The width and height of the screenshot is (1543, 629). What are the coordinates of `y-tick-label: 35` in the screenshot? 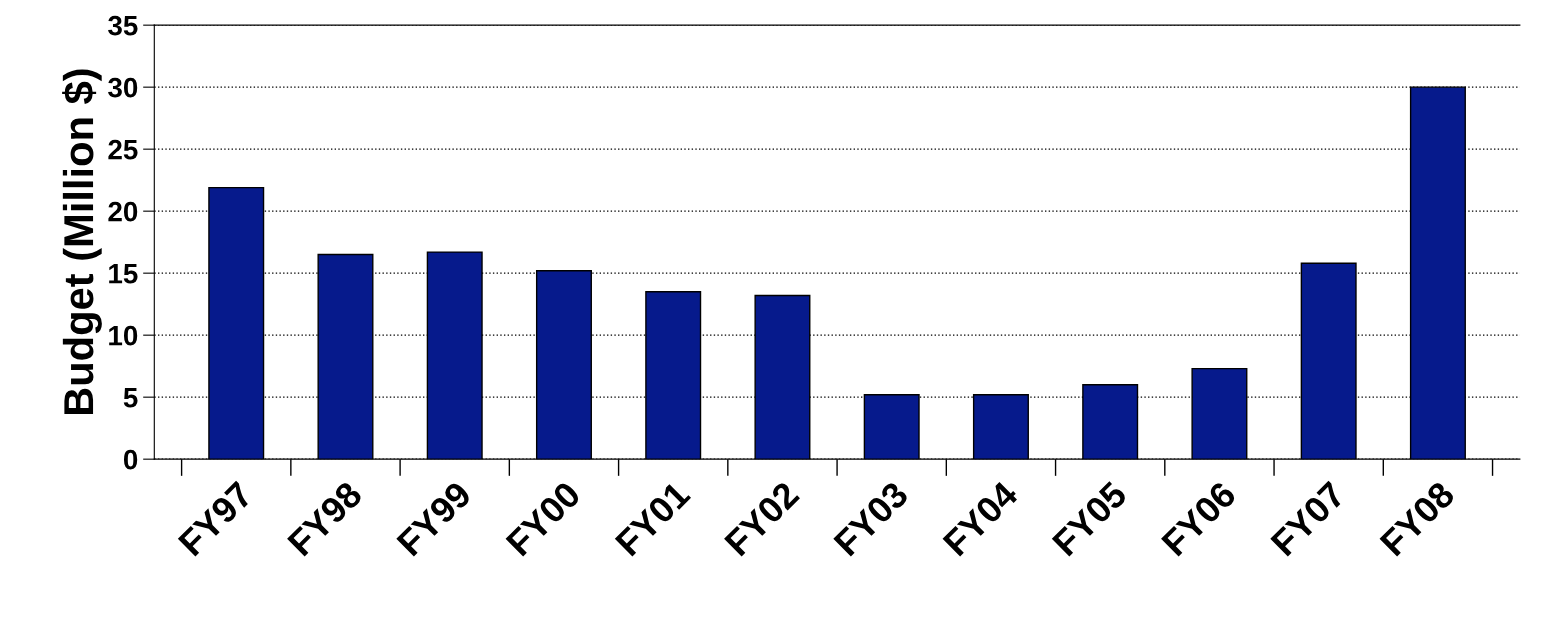 It's located at (123, 25).